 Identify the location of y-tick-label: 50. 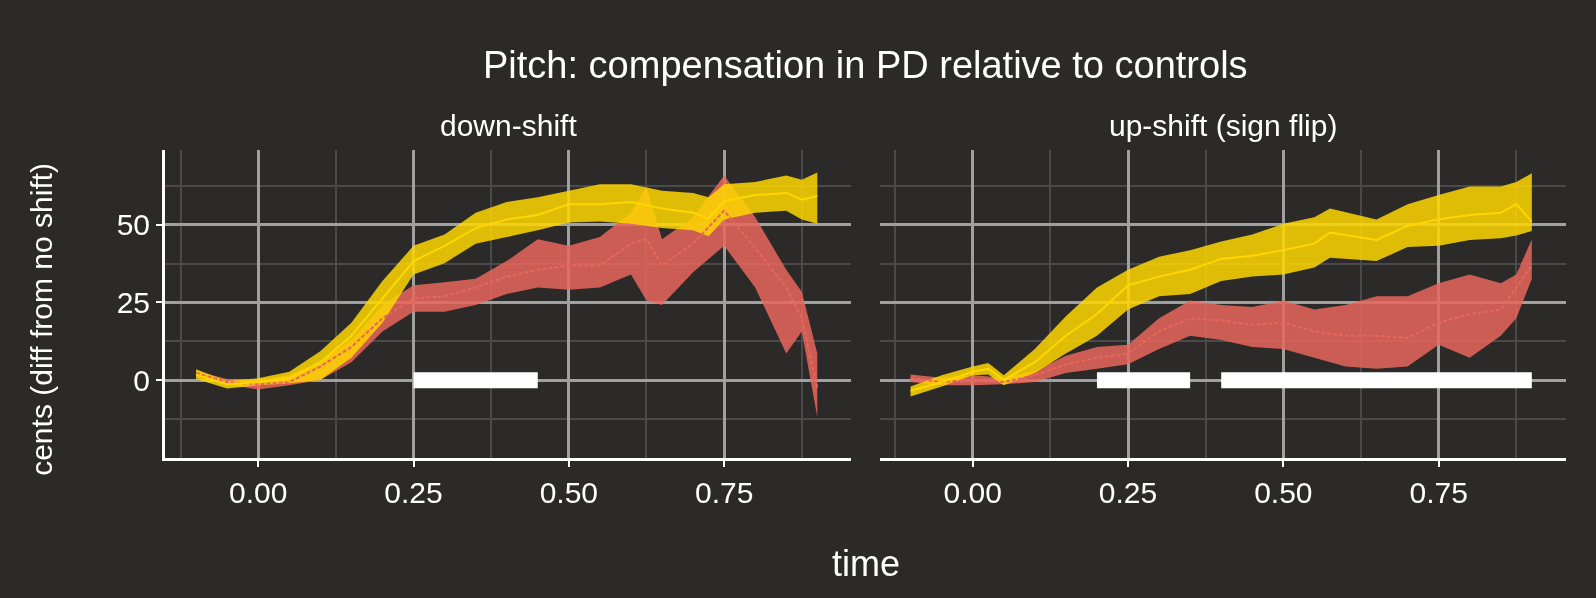
(133, 225).